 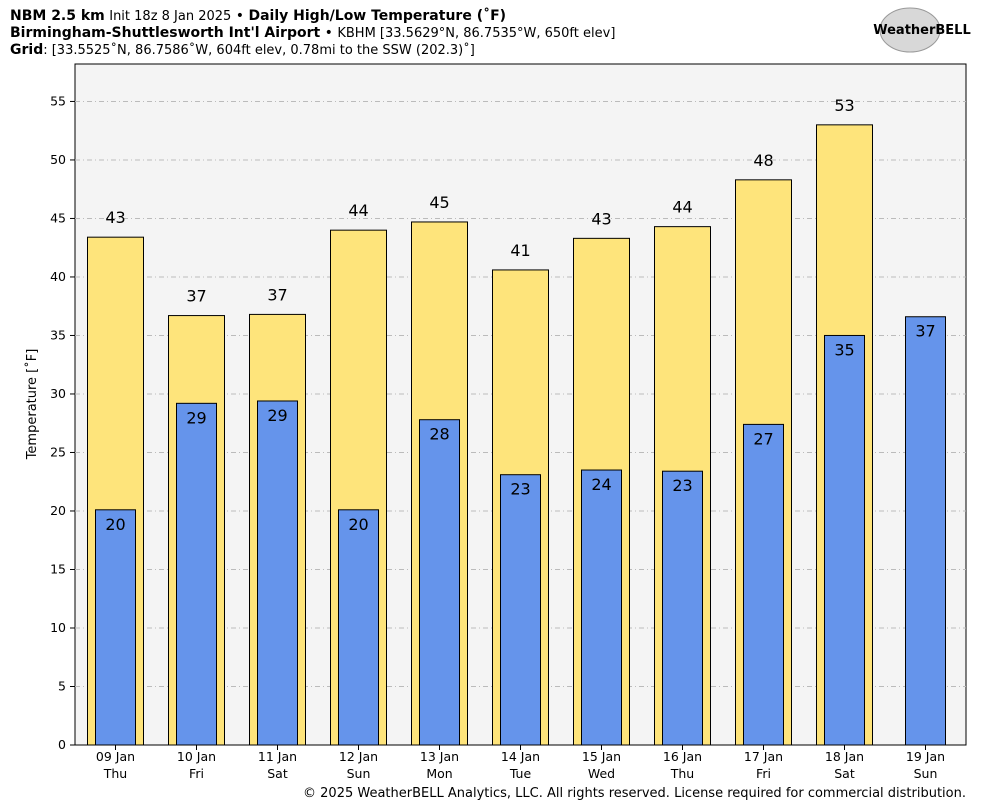 What do you see at coordinates (520, 756) in the screenshot?
I see `x-tick-label: 14 Jan` at bounding box center [520, 756].